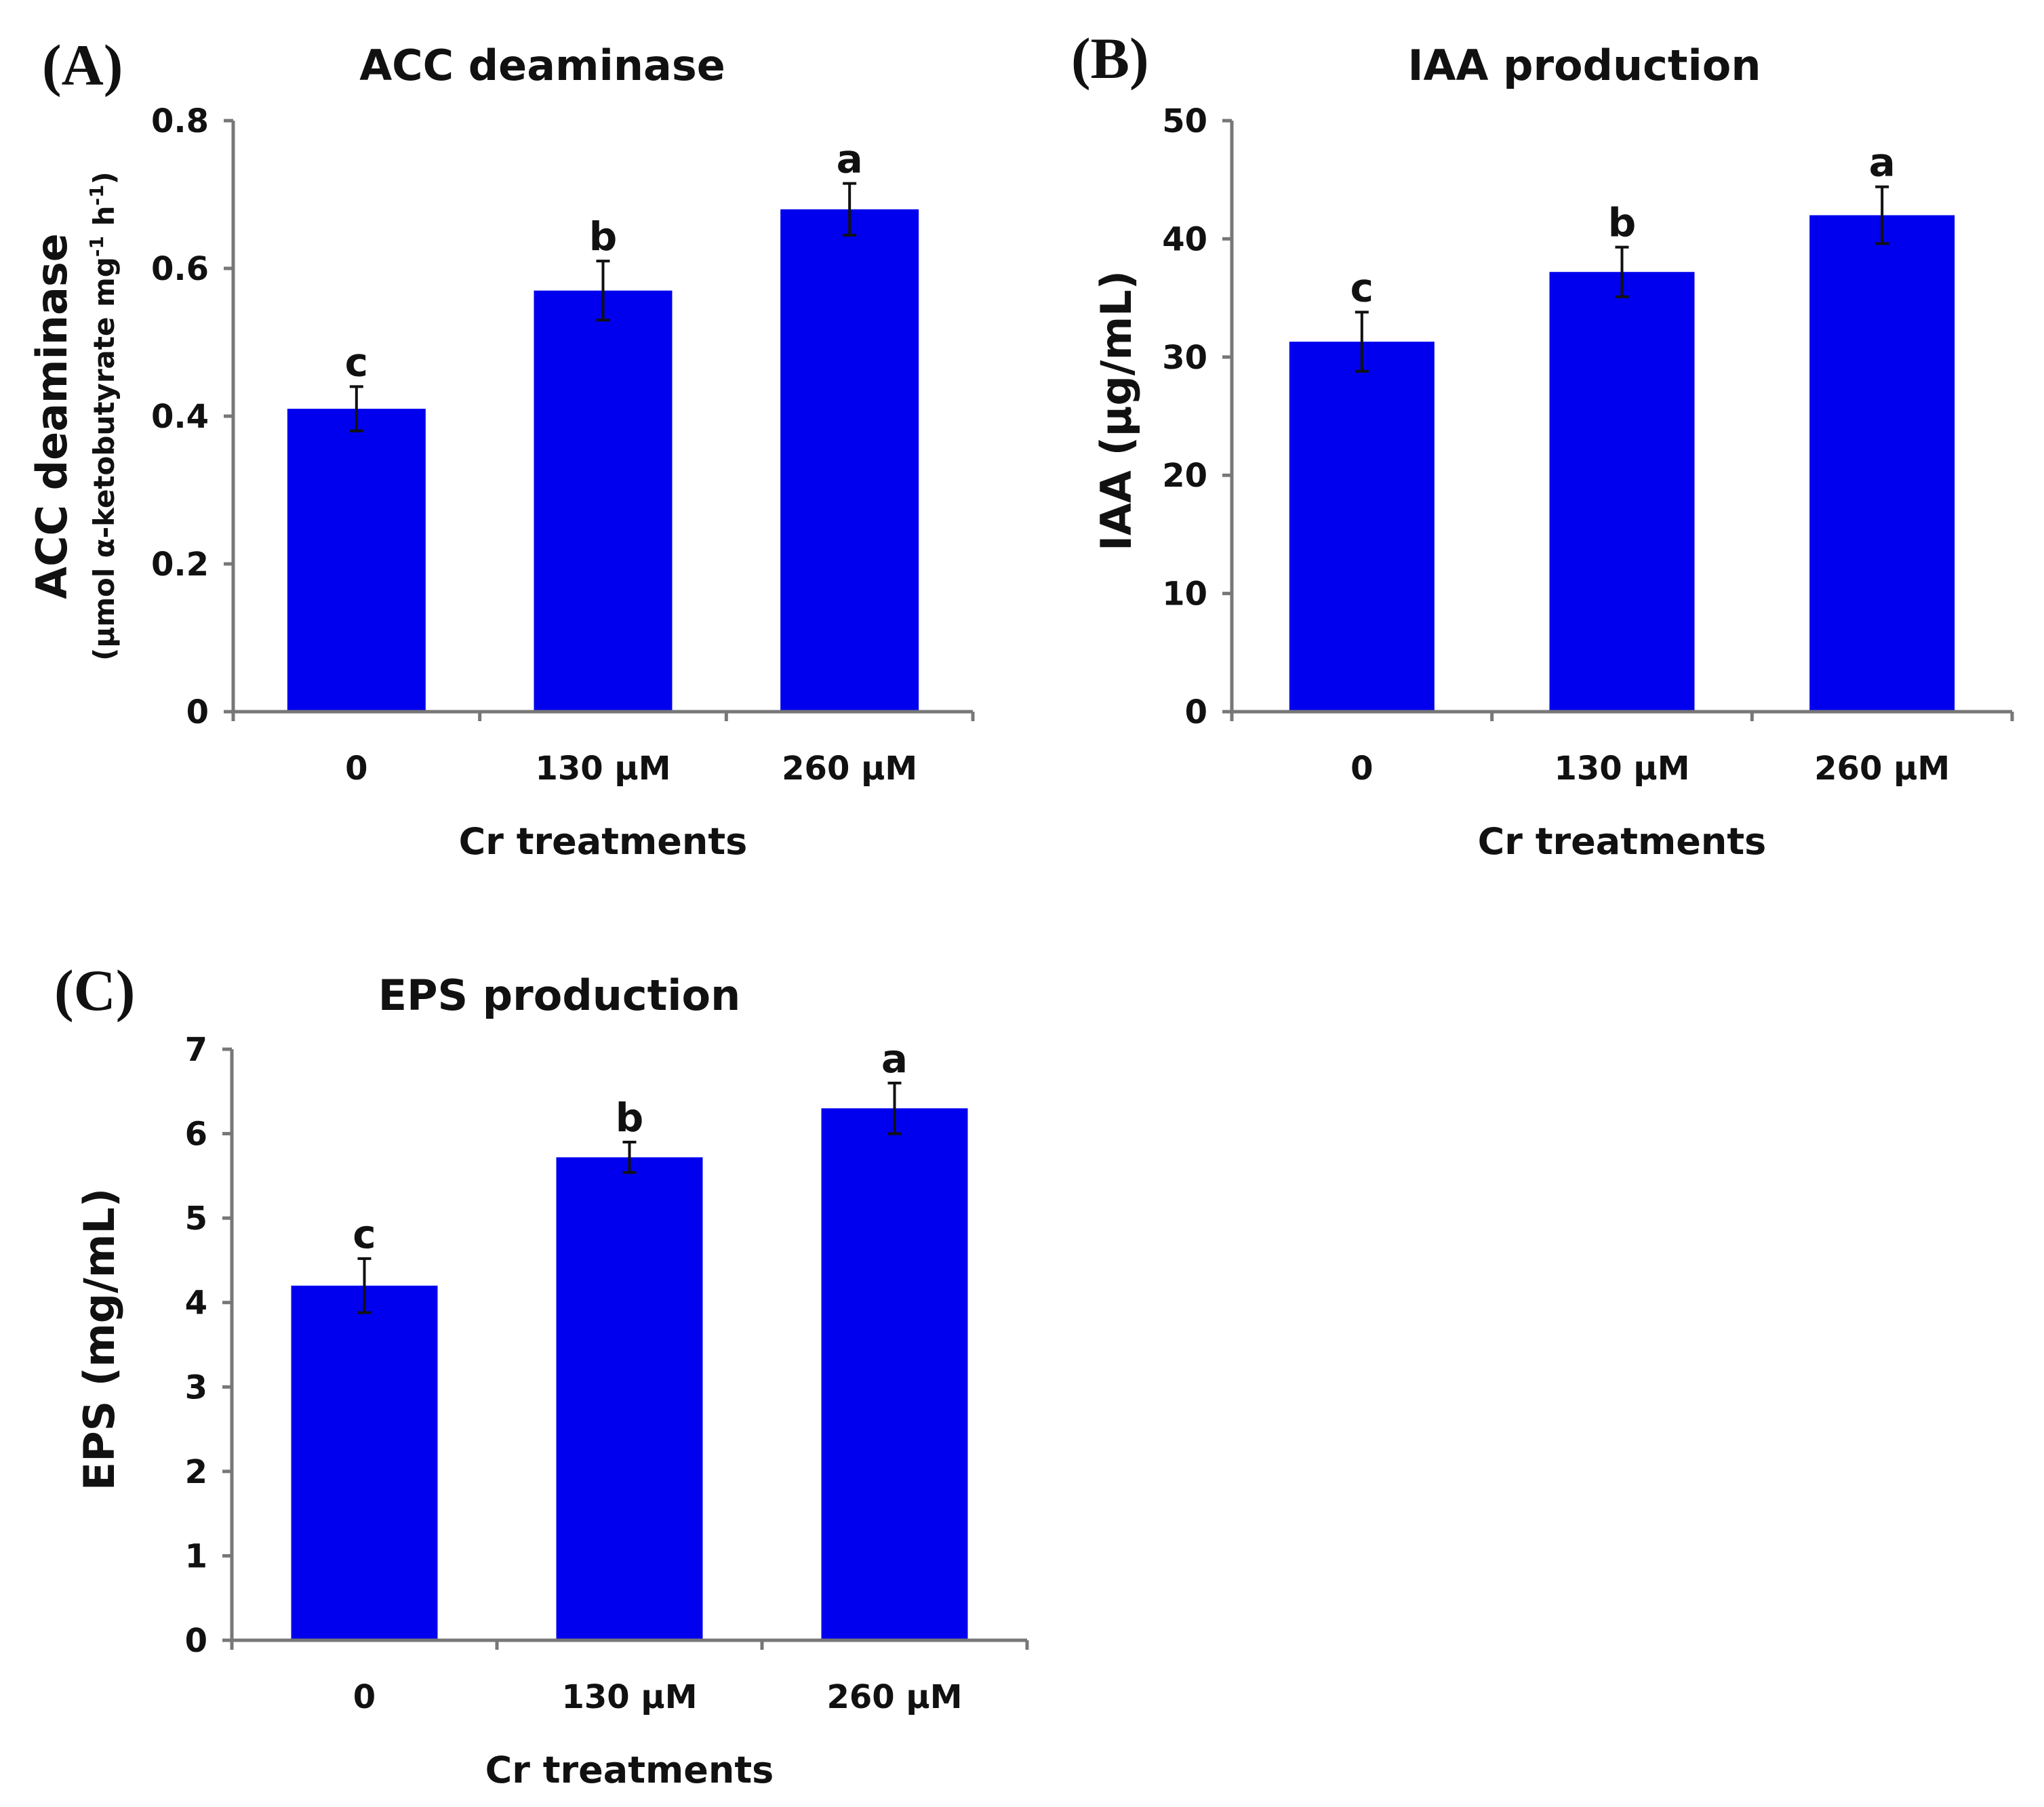 Image resolution: width=2044 pixels, height=1807 pixels. What do you see at coordinates (104, 177) in the screenshot?
I see `y-axis-unit-text: )` at bounding box center [104, 177].